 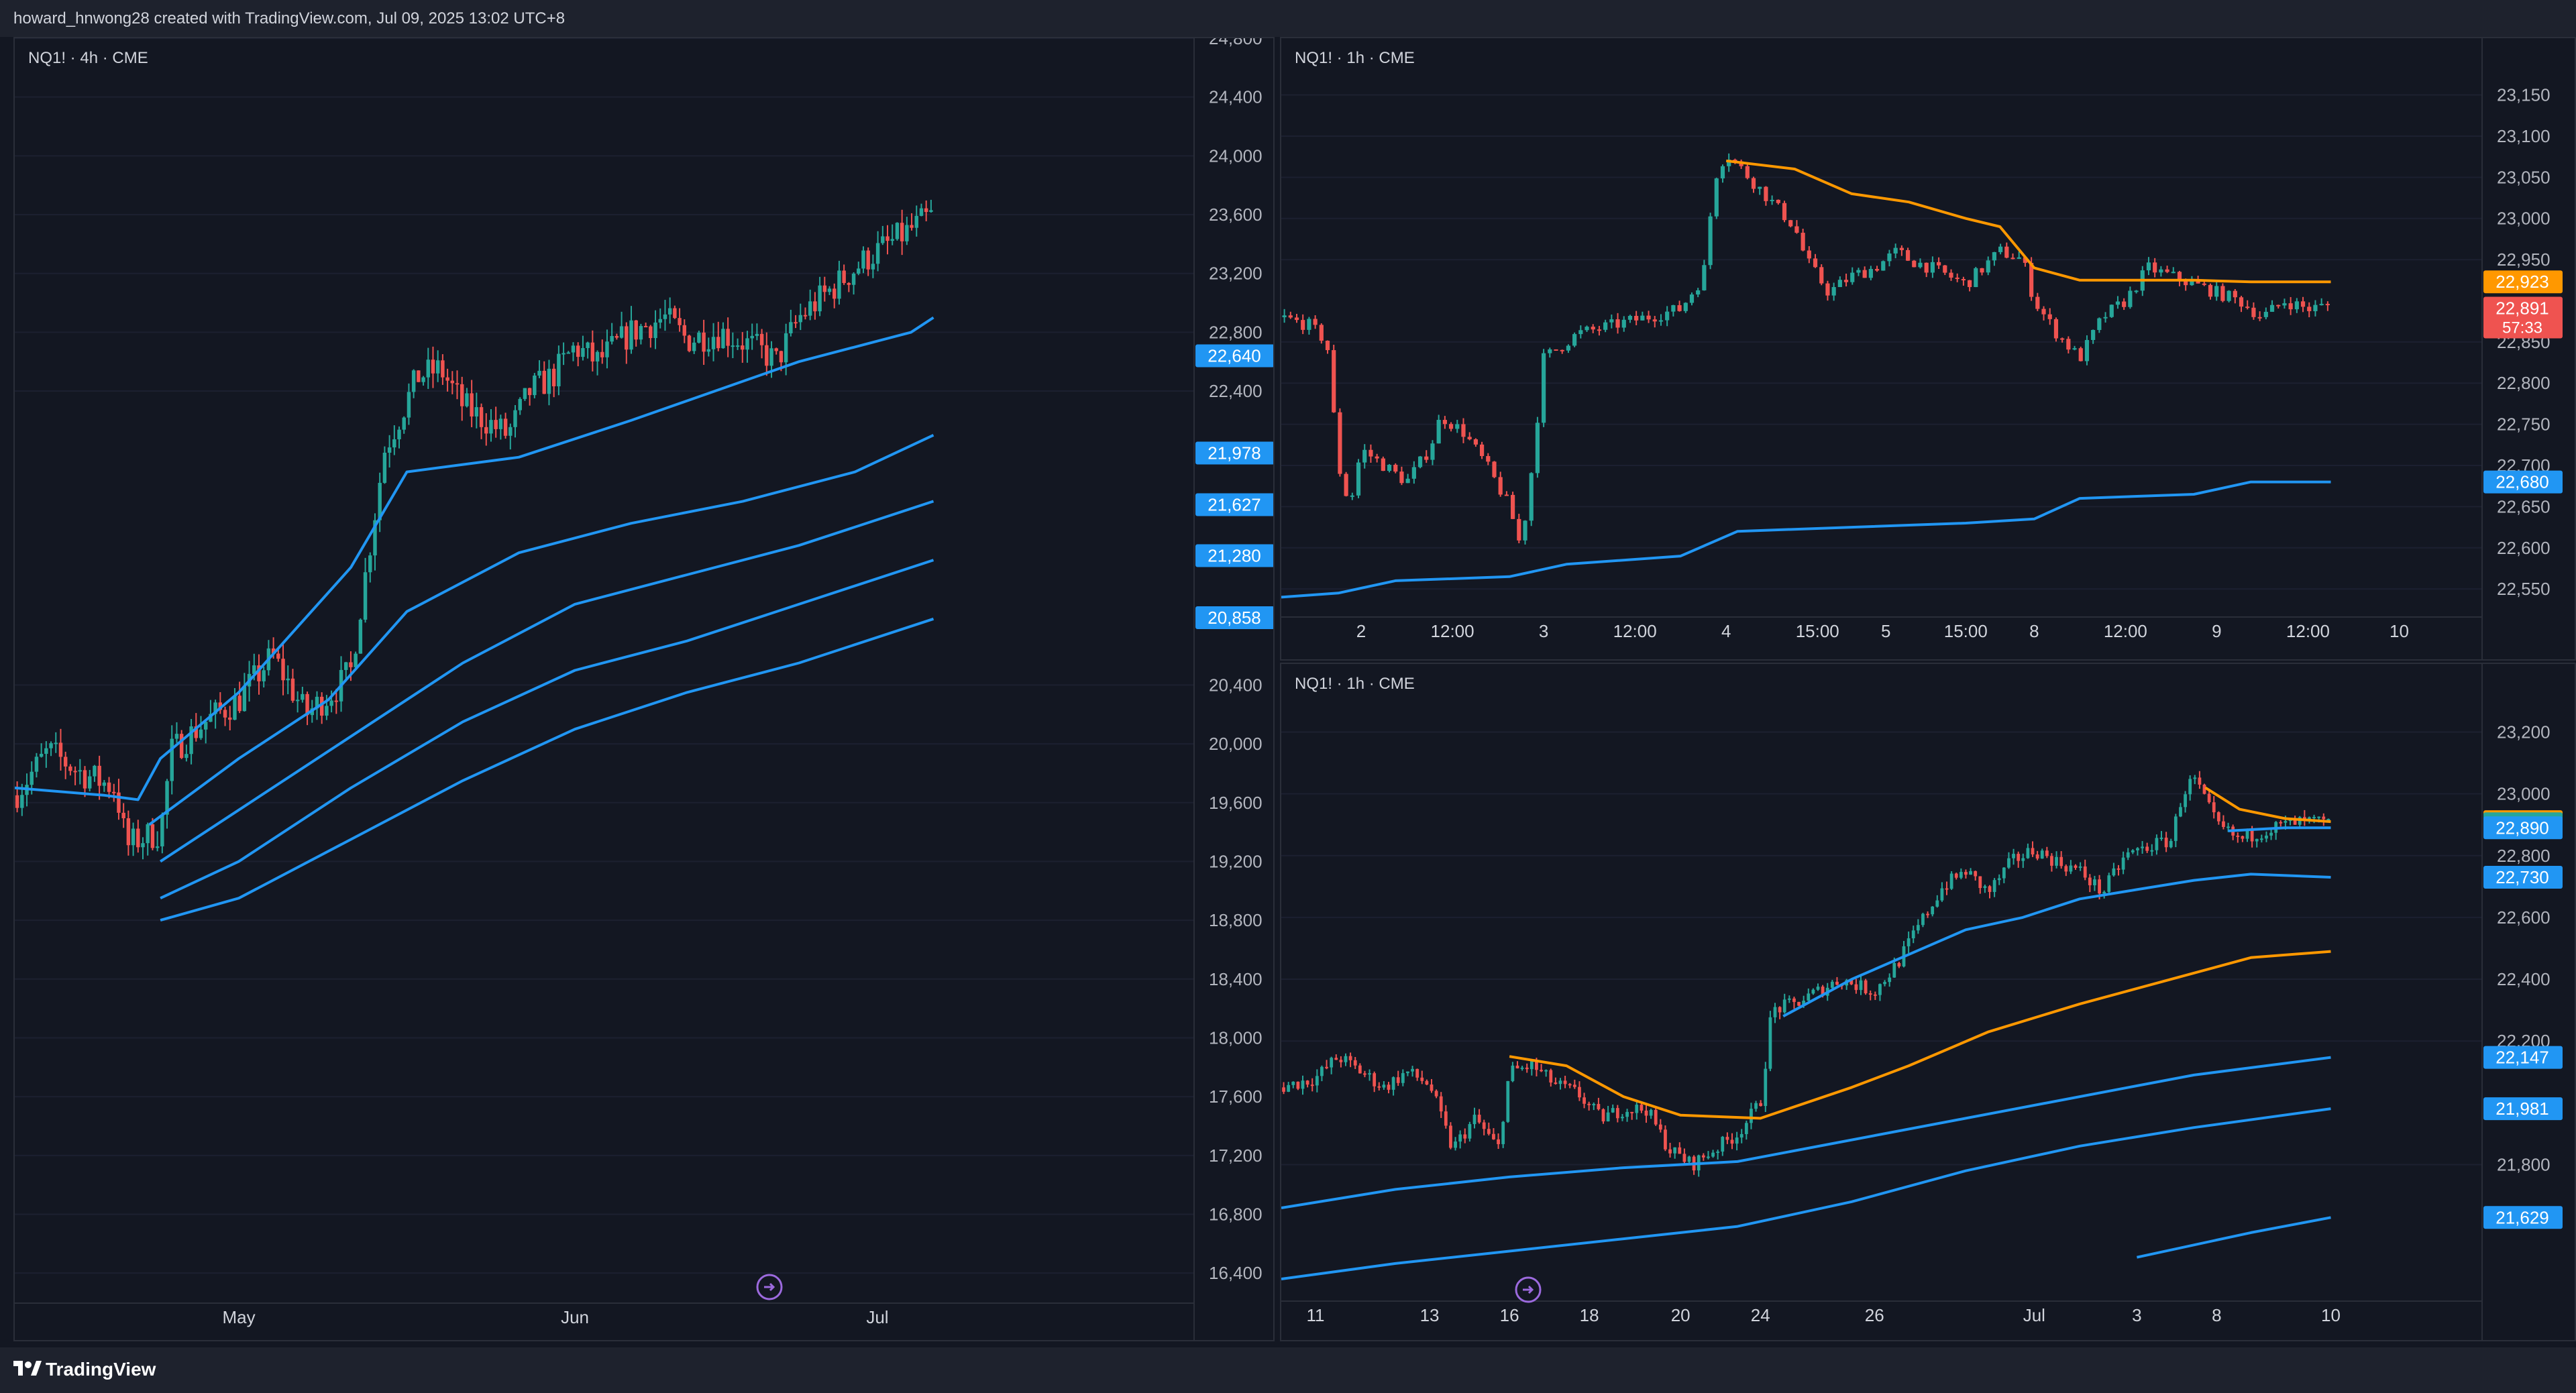 I want to click on time-tick-label: May, so click(x=238, y=1317).